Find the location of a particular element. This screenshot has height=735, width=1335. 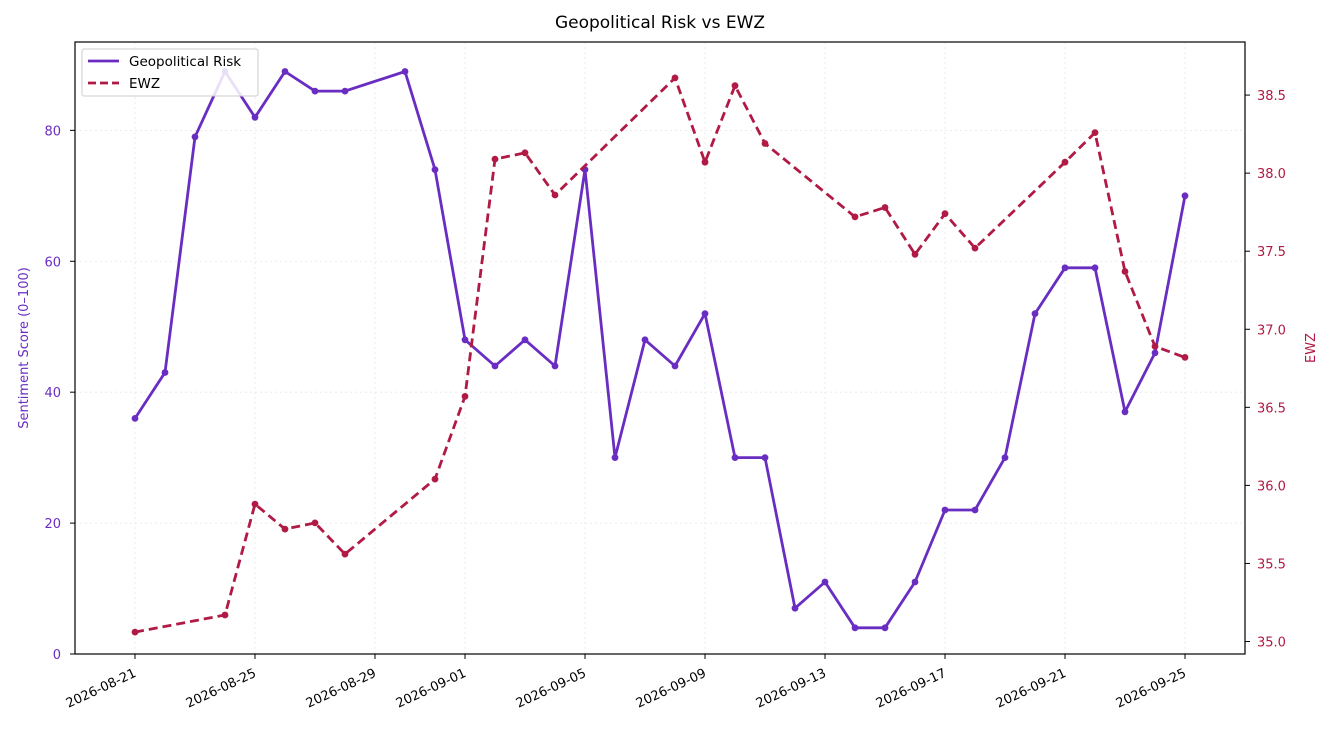

x-tick-label: 2026-08-21 is located at coordinates (101, 689).